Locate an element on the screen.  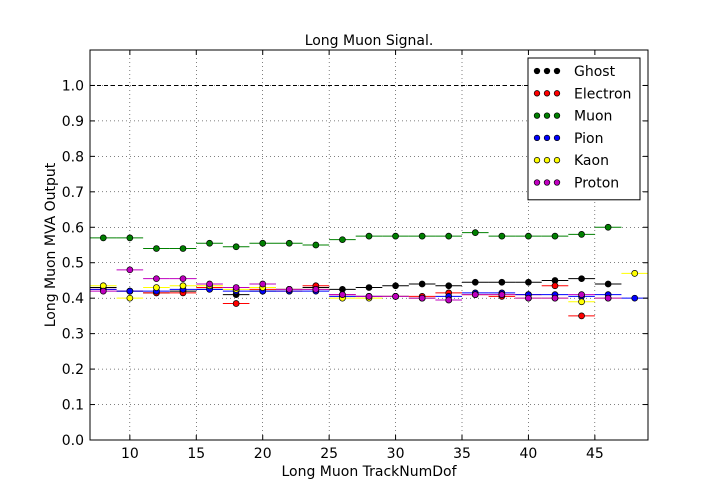
legend-label: Kaon is located at coordinates (591, 161).